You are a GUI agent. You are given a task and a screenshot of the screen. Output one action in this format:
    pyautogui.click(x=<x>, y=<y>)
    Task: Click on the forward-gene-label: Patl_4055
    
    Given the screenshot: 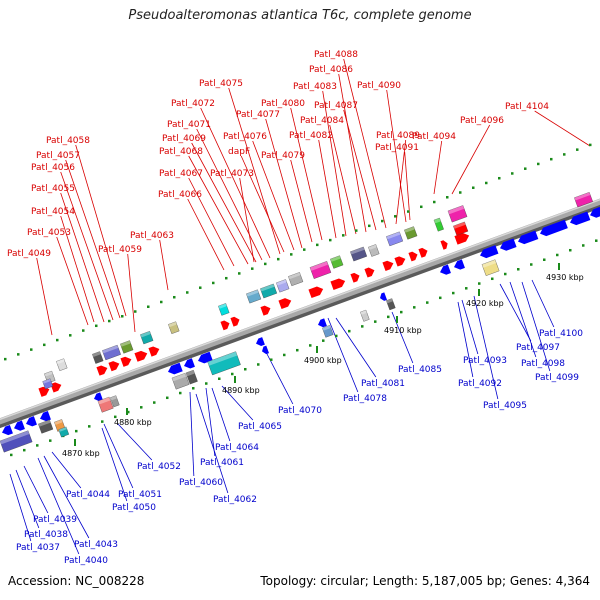 What is the action you would take?
    pyautogui.click(x=53, y=189)
    